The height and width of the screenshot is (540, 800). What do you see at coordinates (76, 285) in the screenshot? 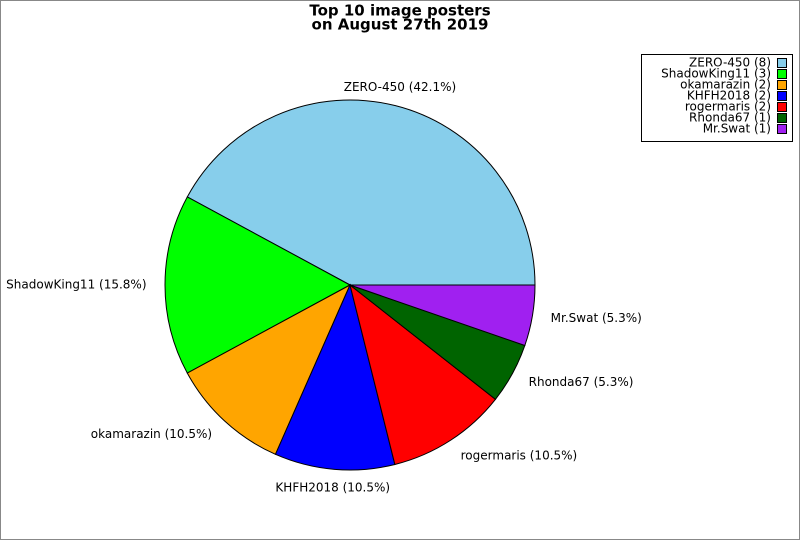
I see `slice-label: ShadowKing11 (15.8%)` at bounding box center [76, 285].